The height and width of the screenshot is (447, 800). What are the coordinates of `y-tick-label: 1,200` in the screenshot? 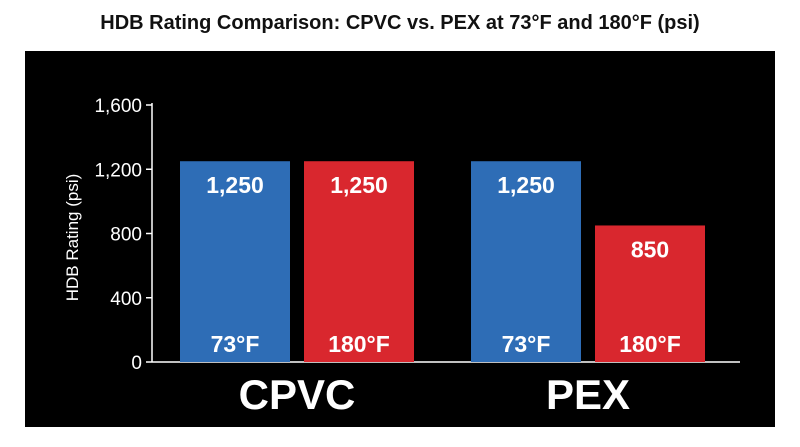 It's located at (118, 170).